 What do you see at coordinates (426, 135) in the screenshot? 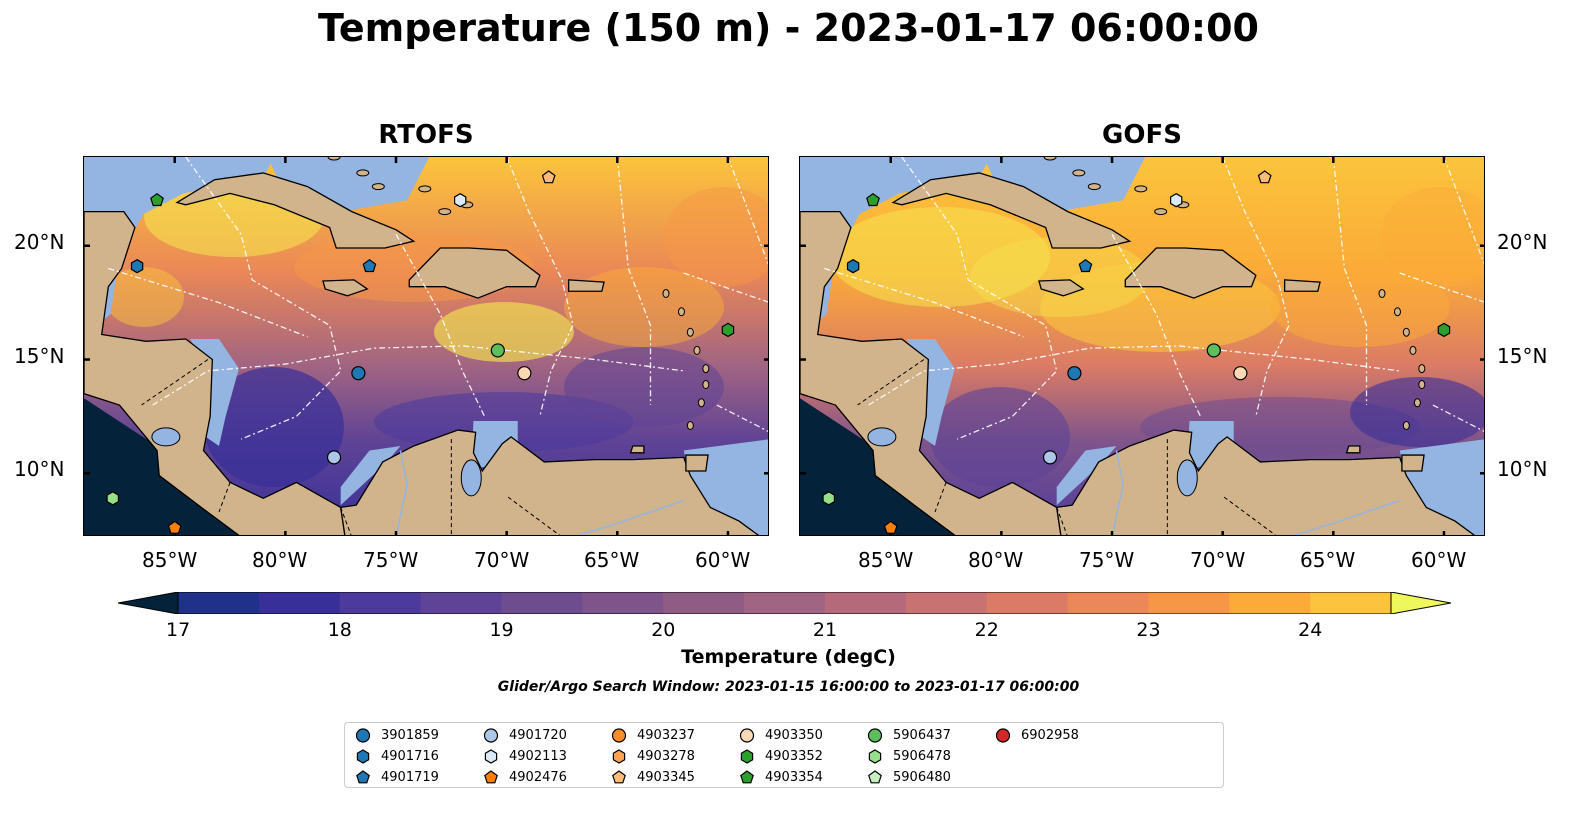
I see `panel-title-rtofs: RTOFS` at bounding box center [426, 135].